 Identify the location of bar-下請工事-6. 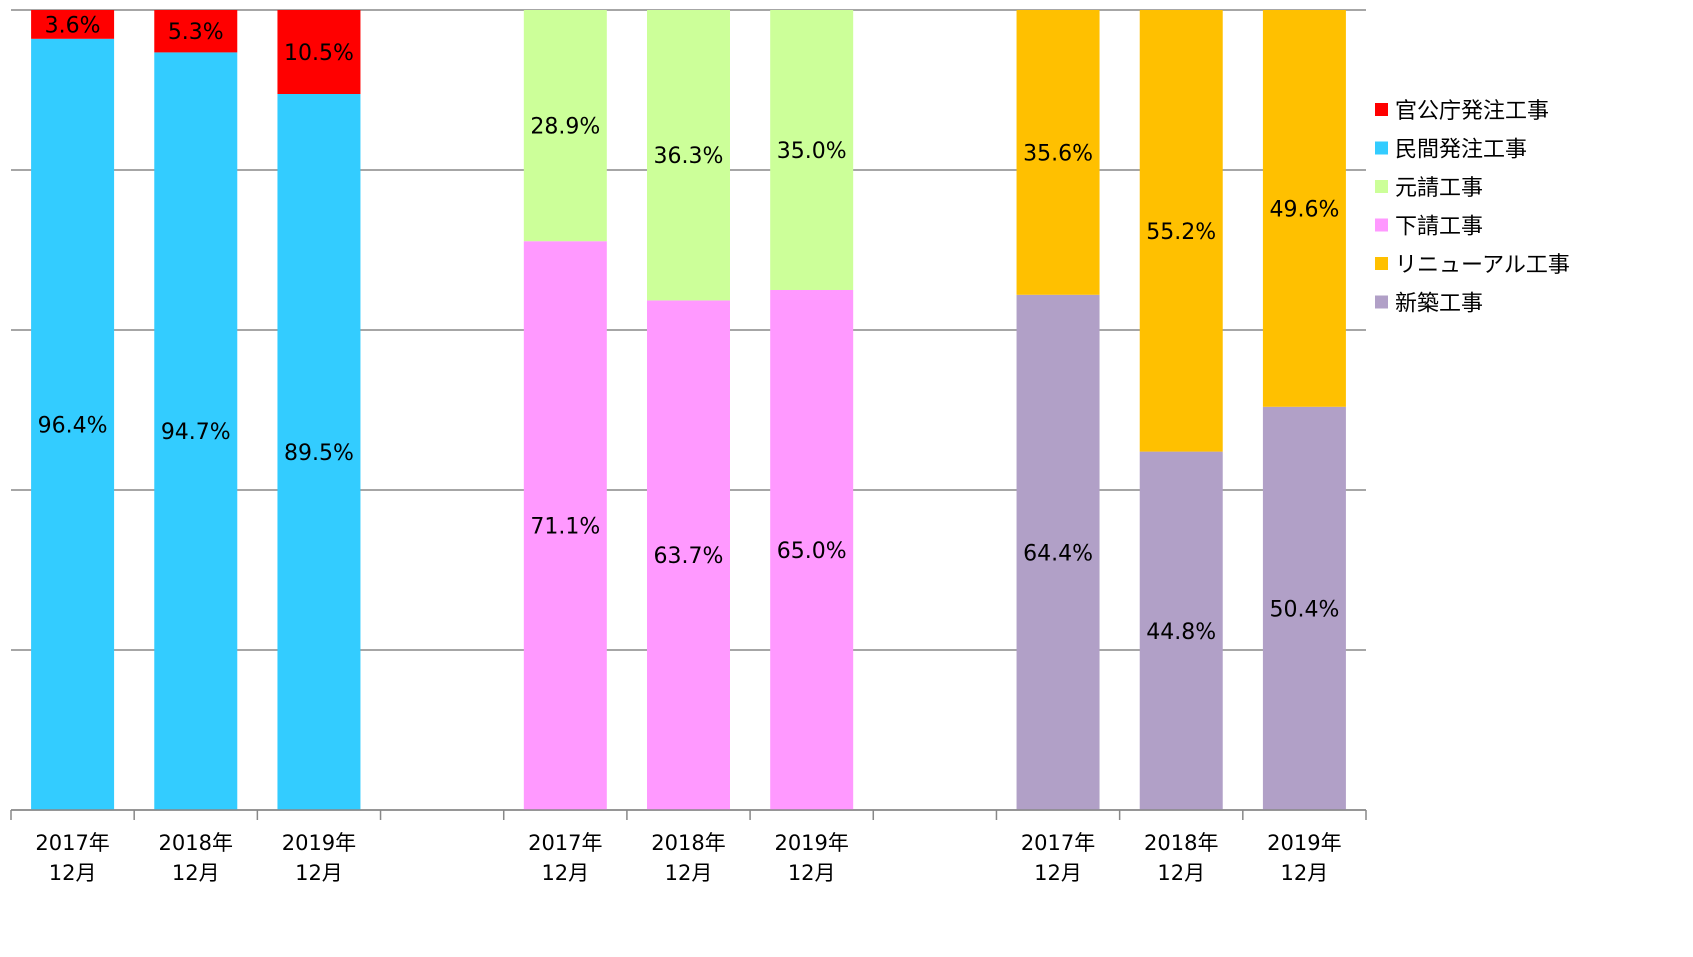
(812, 550).